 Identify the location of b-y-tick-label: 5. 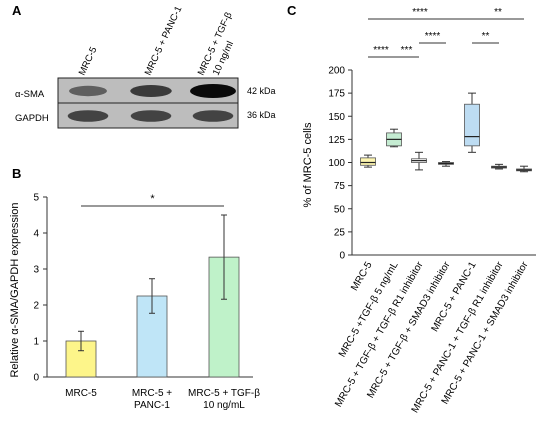
(36, 198).